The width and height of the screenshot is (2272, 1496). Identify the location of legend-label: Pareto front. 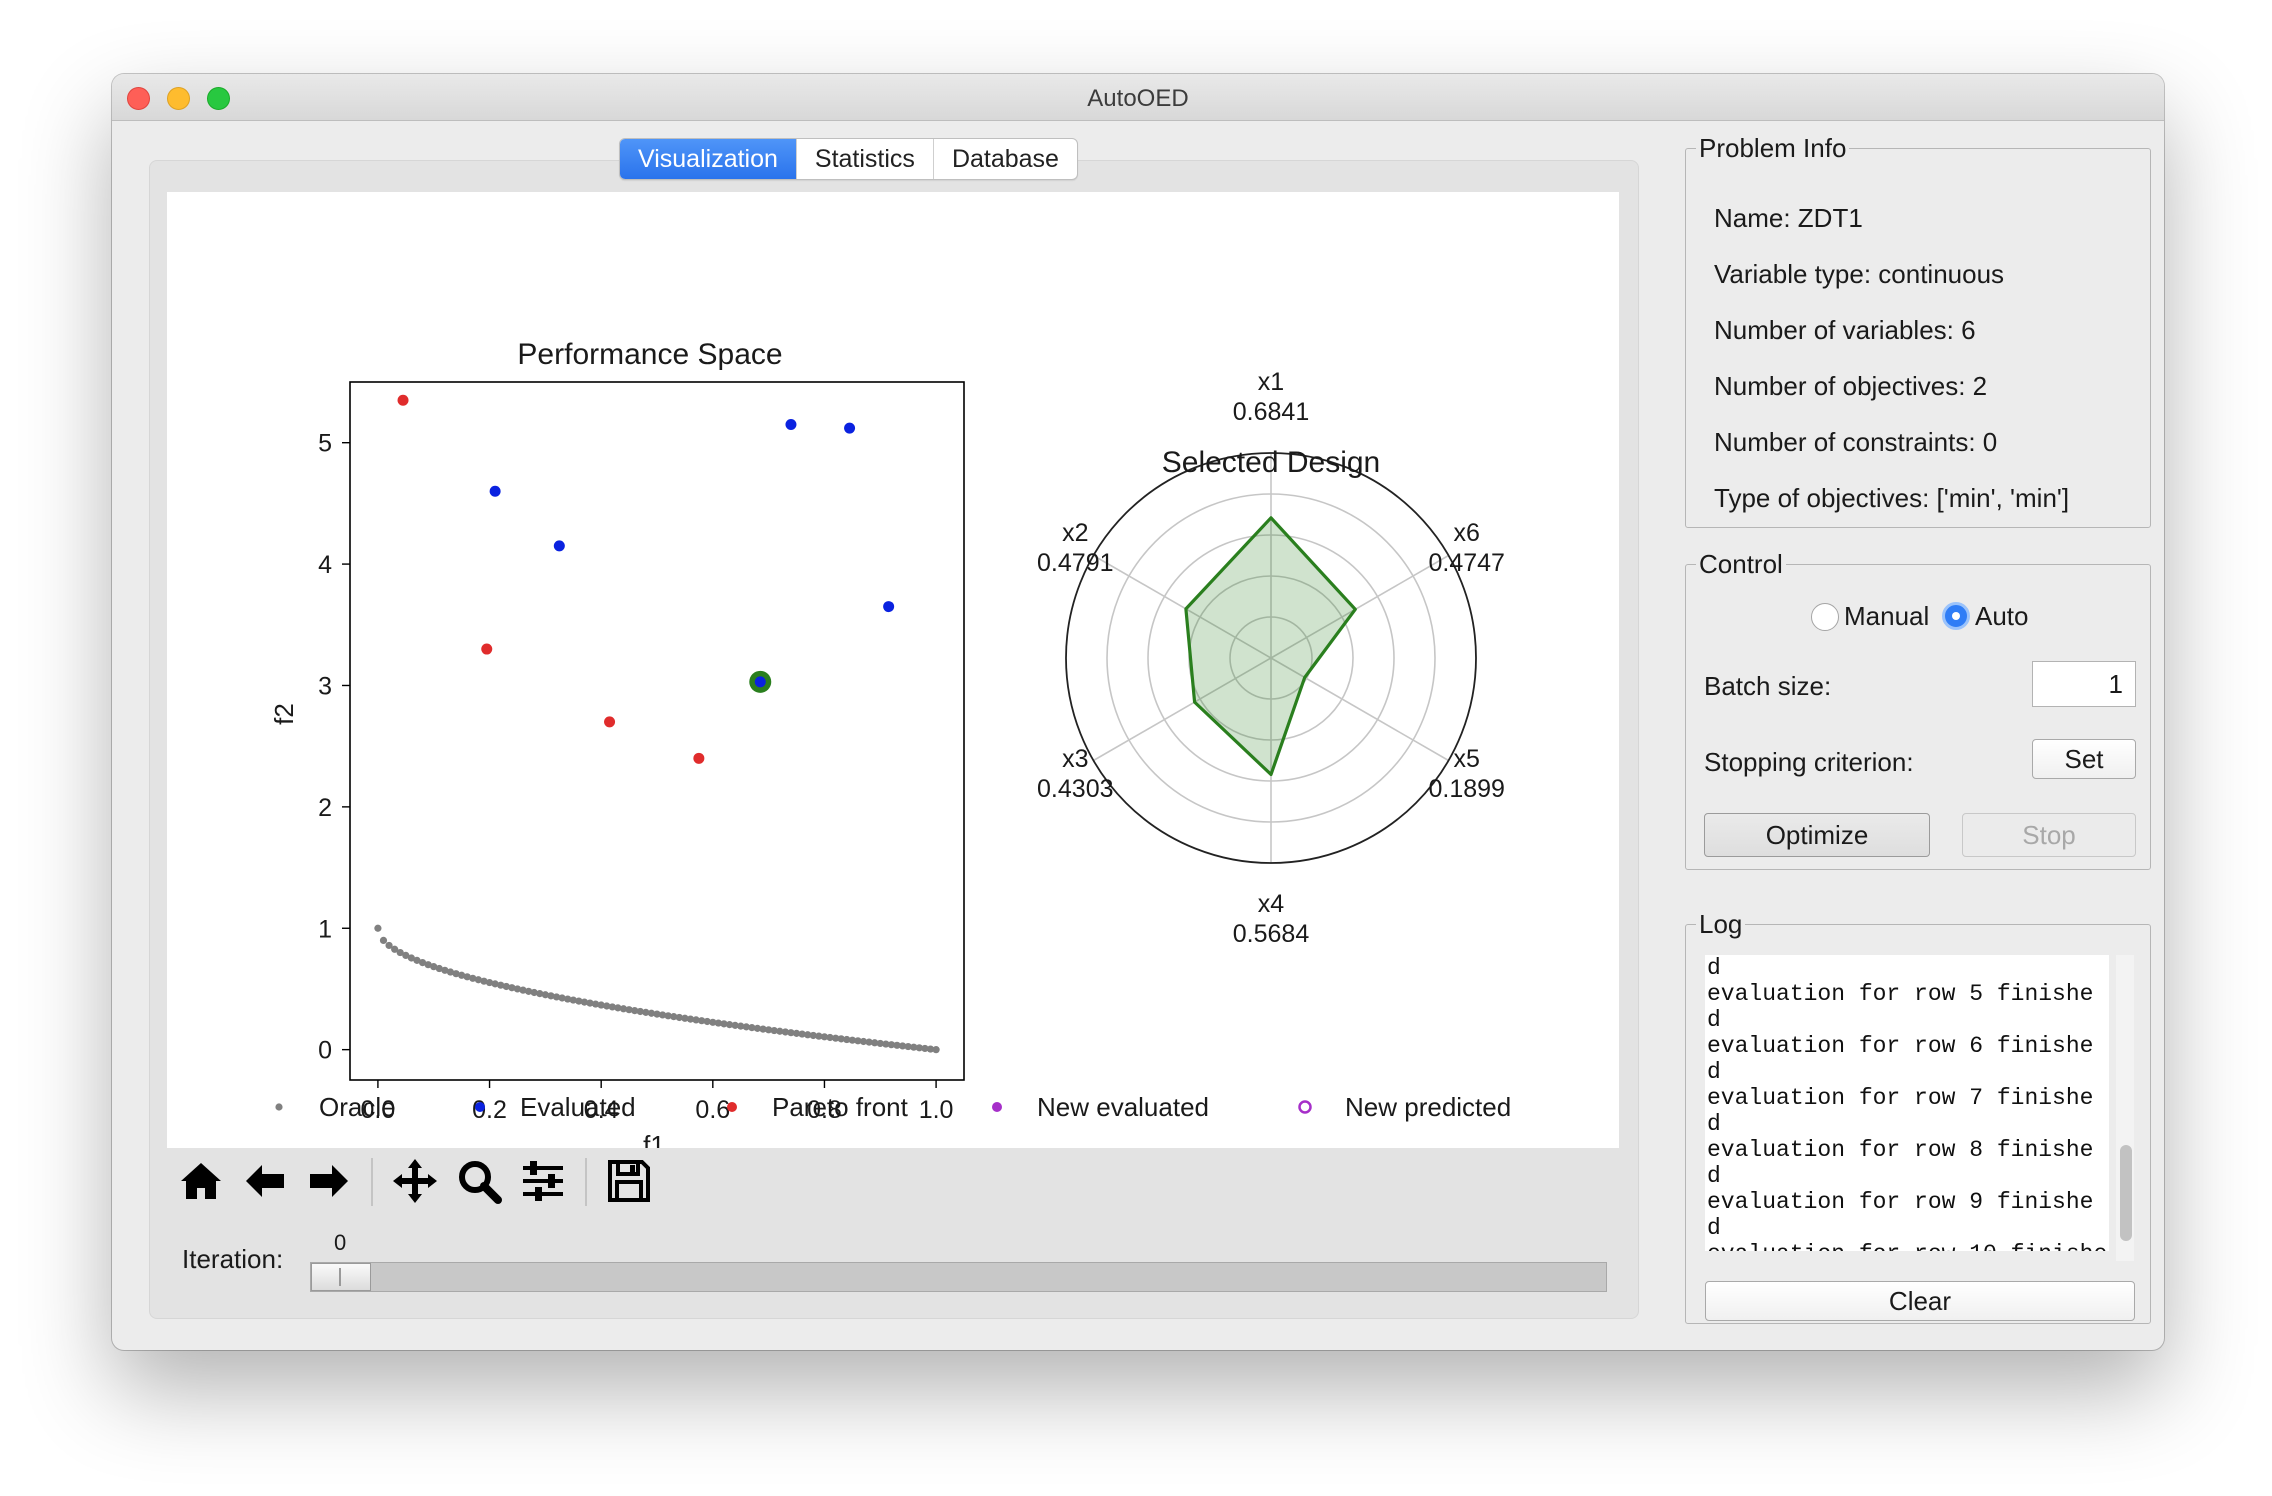
(840, 1107).